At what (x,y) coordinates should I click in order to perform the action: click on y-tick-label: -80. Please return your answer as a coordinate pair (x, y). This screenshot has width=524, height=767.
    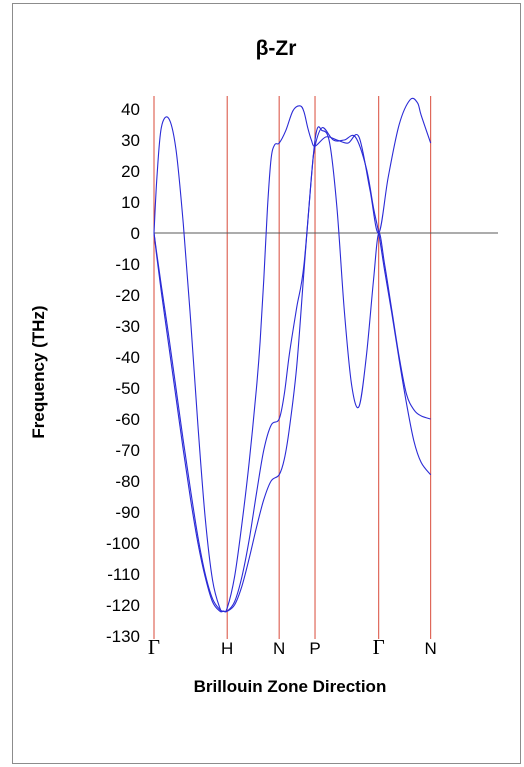
    Looking at the image, I should click on (127, 481).